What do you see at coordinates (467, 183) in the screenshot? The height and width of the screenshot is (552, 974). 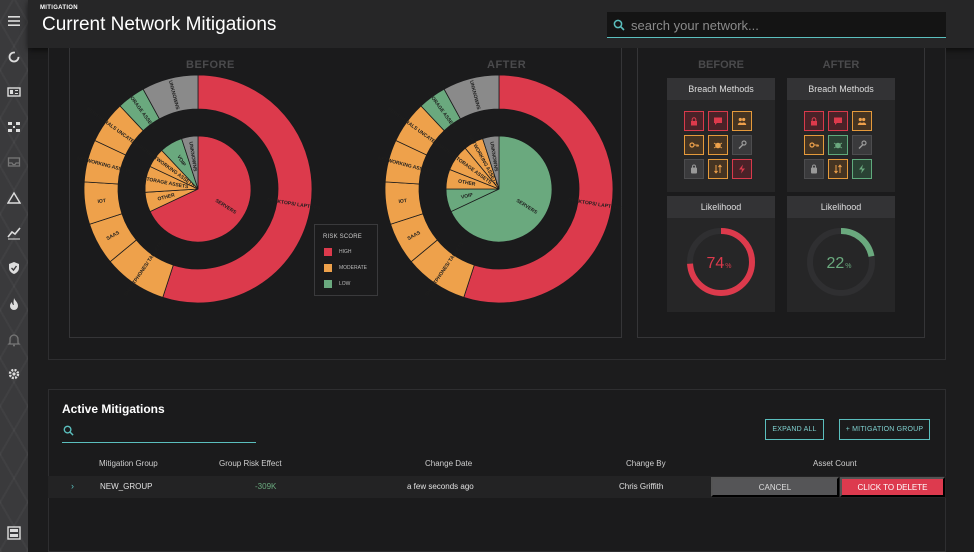 I see `after-inner-label: OTHER` at bounding box center [467, 183].